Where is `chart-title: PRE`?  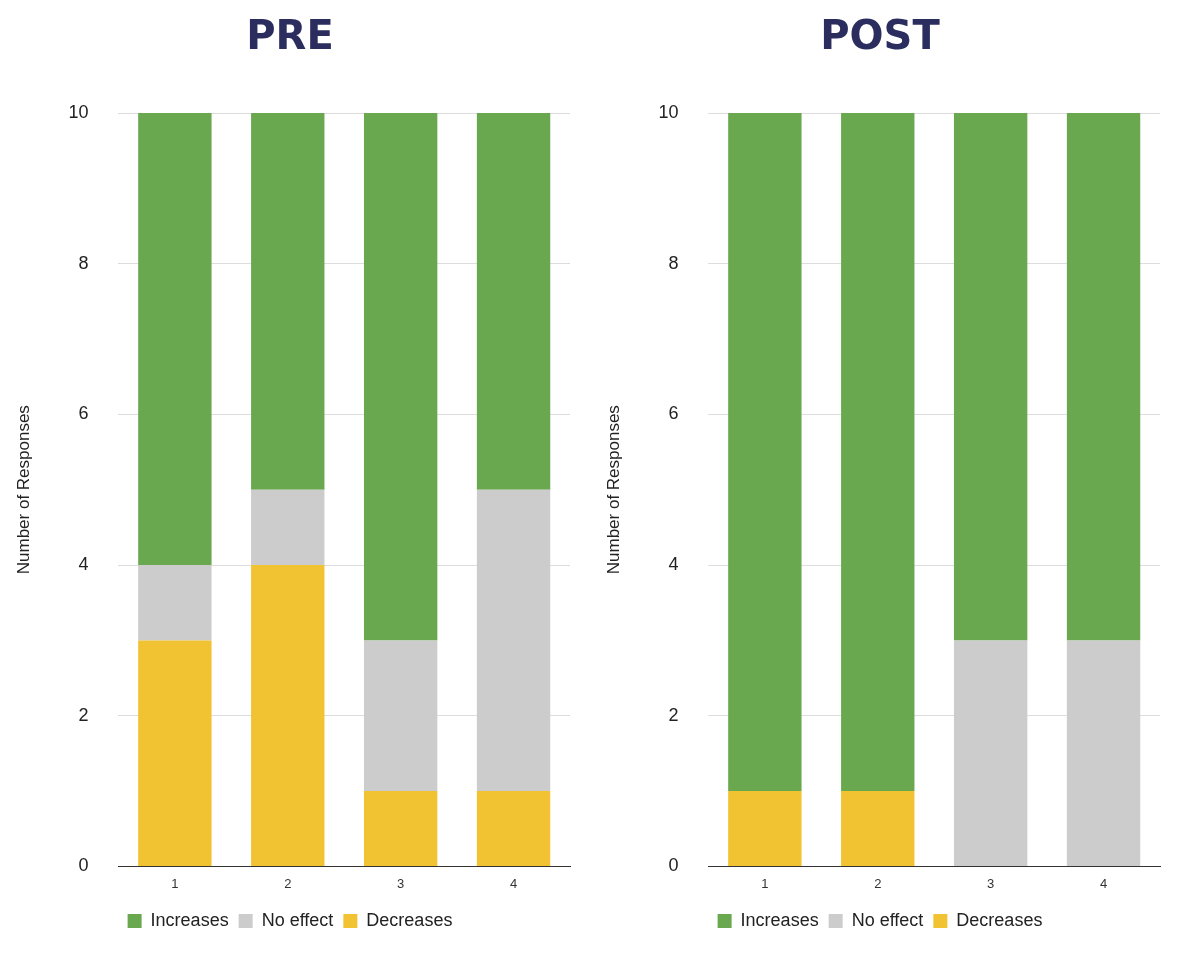 chart-title: PRE is located at coordinates (290, 35).